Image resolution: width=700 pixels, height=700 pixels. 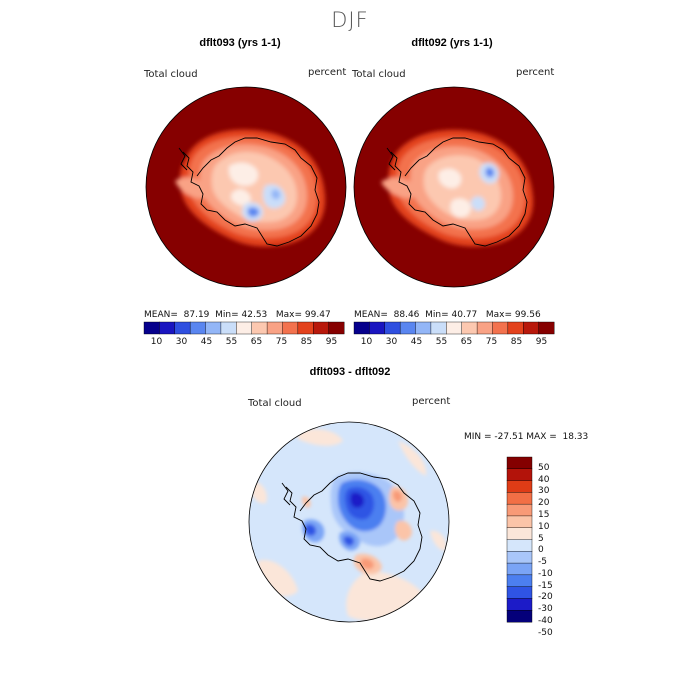 I want to click on colorbar-tick-label: -20, so click(x=545, y=597).